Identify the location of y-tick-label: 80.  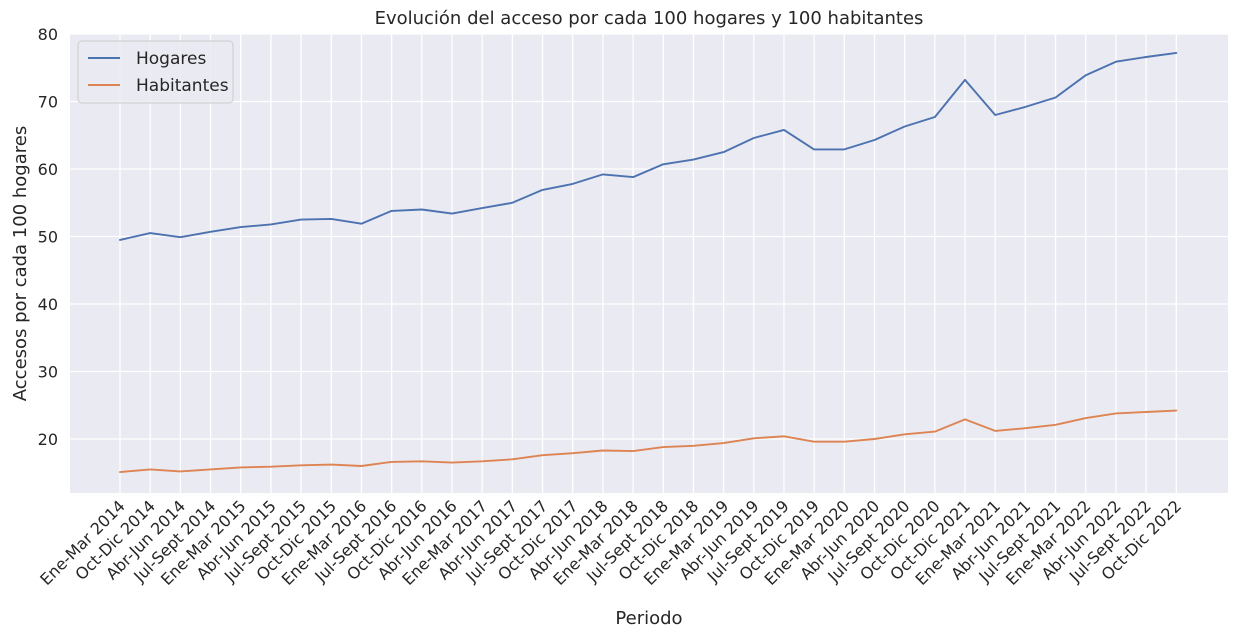
(48, 34).